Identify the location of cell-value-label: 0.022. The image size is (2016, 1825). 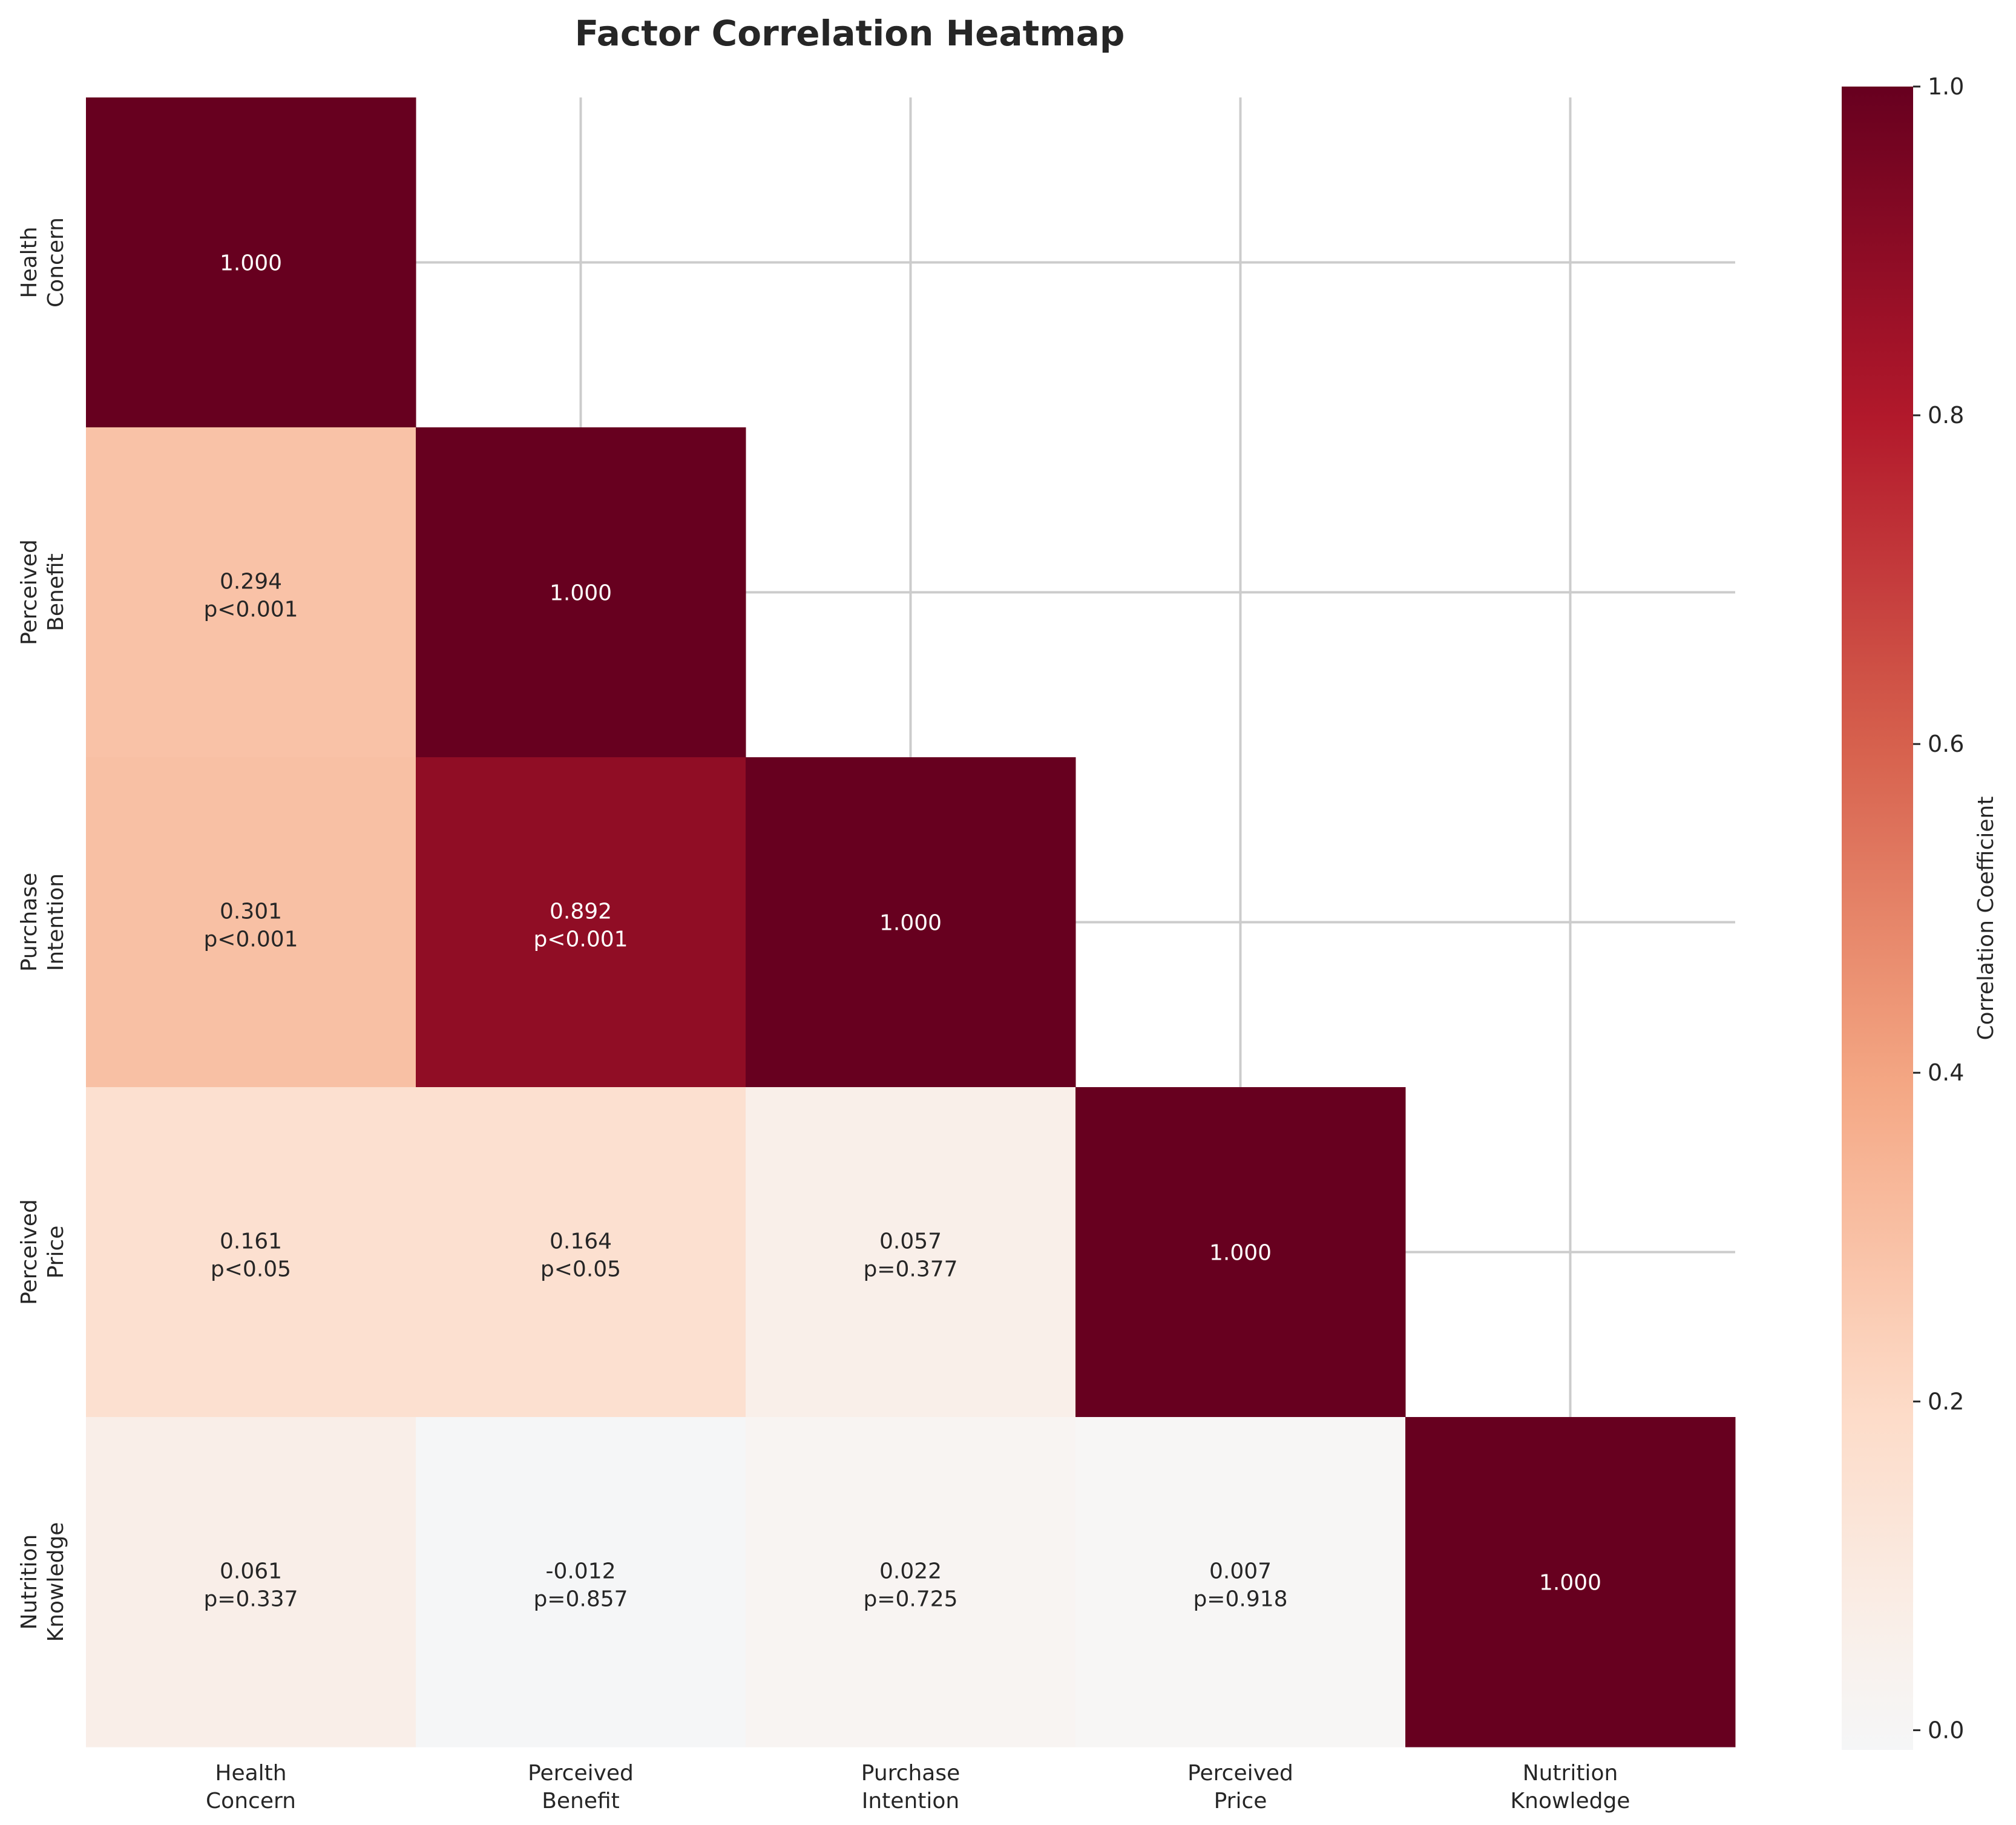
(911, 1571).